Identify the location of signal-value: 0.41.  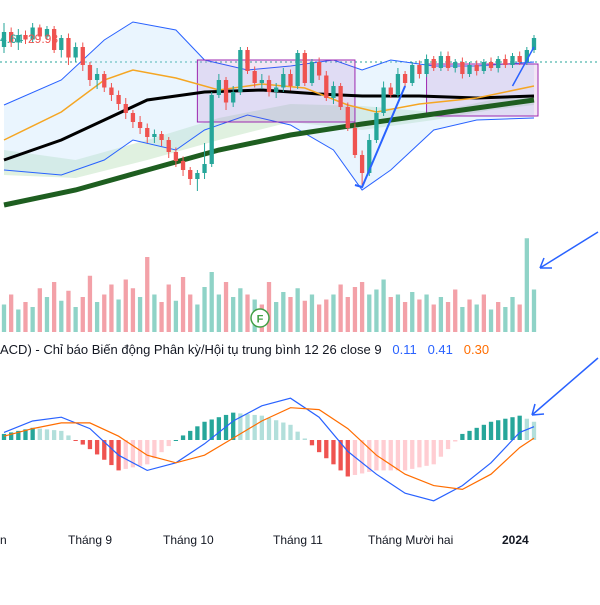
(440, 349).